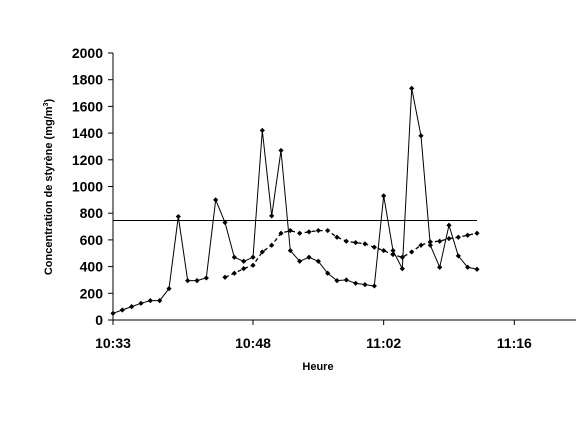 The image size is (576, 432). Describe the element at coordinates (46, 104) in the screenshot. I see `y-axis-title-superscript: 3` at that location.